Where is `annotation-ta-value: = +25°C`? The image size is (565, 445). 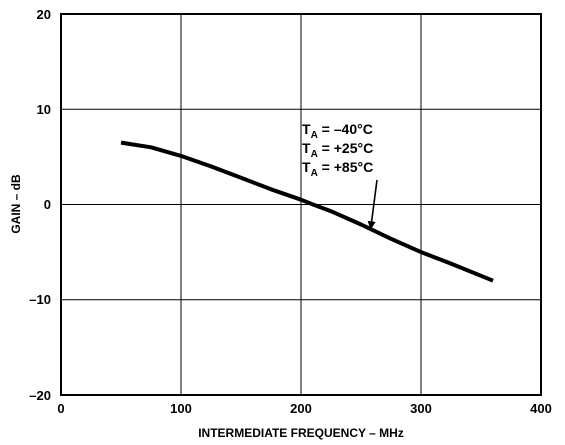 annotation-ta-value: = +25°C is located at coordinates (345, 148).